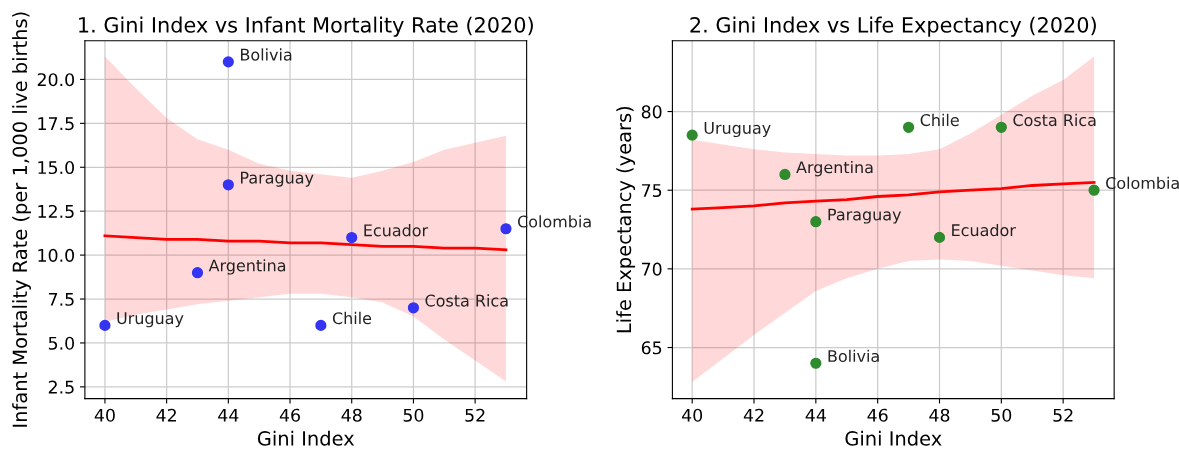 The width and height of the screenshot is (1179, 453). Describe the element at coordinates (56, 124) in the screenshot. I see `y-tick-label: 17.5` at that location.